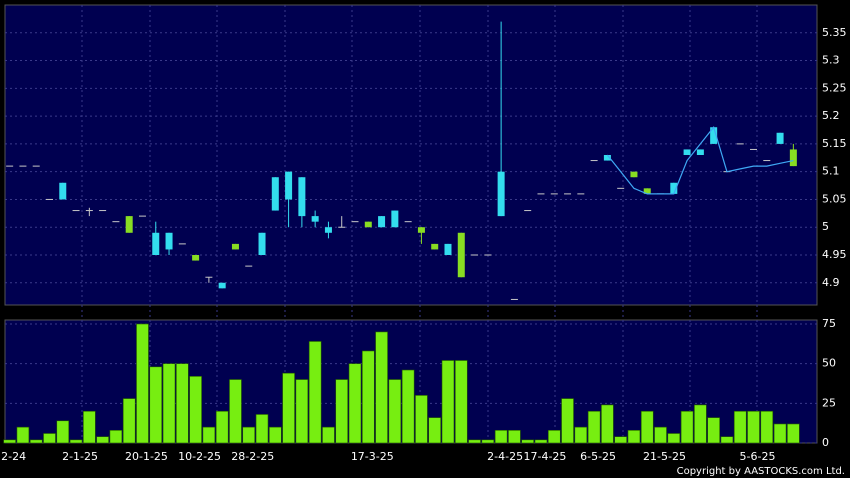  What do you see at coordinates (545, 456) in the screenshot?
I see `x-tick-label: 17-4-25` at bounding box center [545, 456].